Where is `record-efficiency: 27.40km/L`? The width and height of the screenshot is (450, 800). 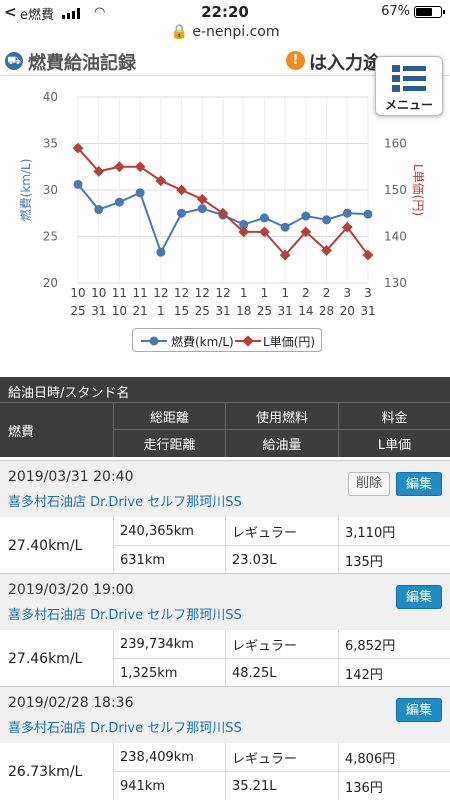
record-efficiency: 27.40km/L is located at coordinates (45, 545).